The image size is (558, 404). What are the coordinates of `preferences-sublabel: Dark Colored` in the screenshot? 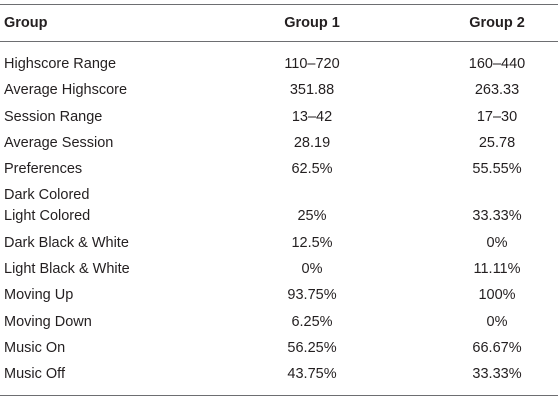 It's located at (47, 195).